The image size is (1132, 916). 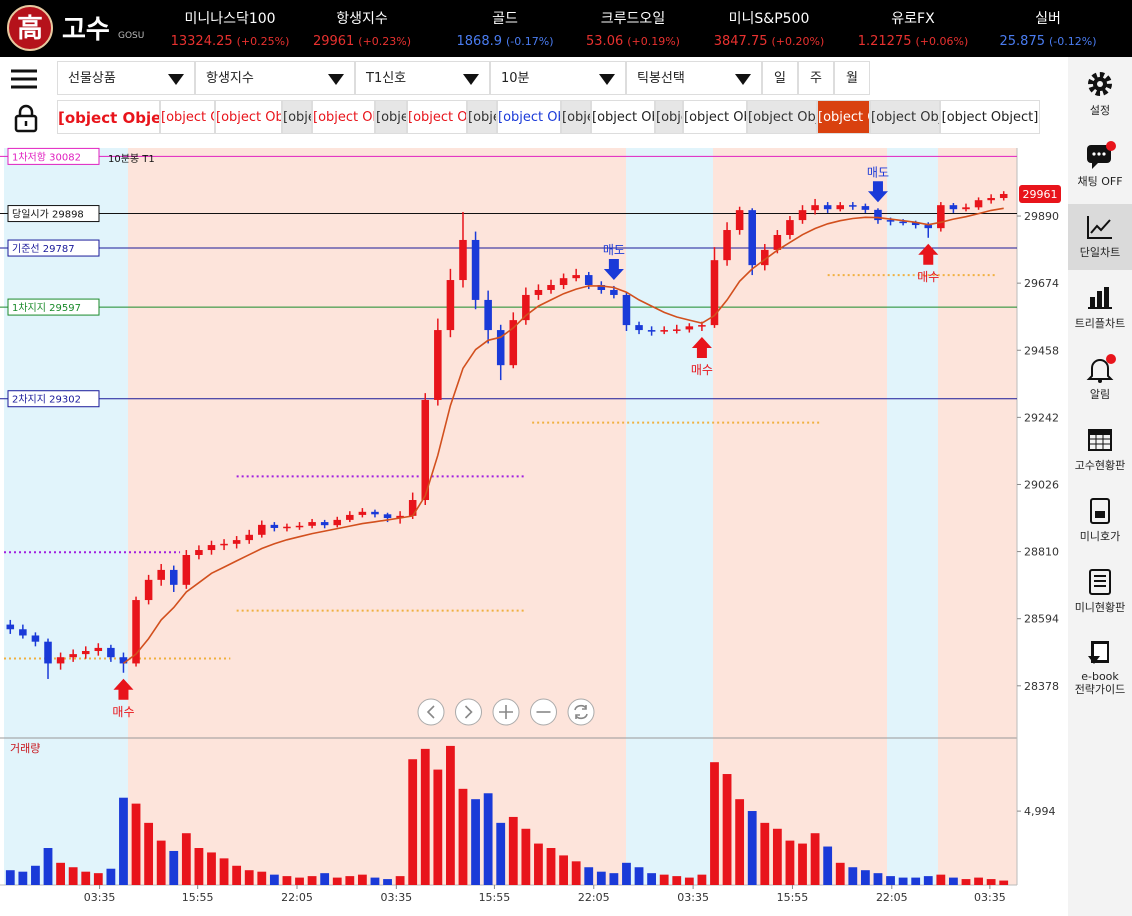 What do you see at coordinates (1100, 676) in the screenshot?
I see `sidebar-label: e-book` at bounding box center [1100, 676].